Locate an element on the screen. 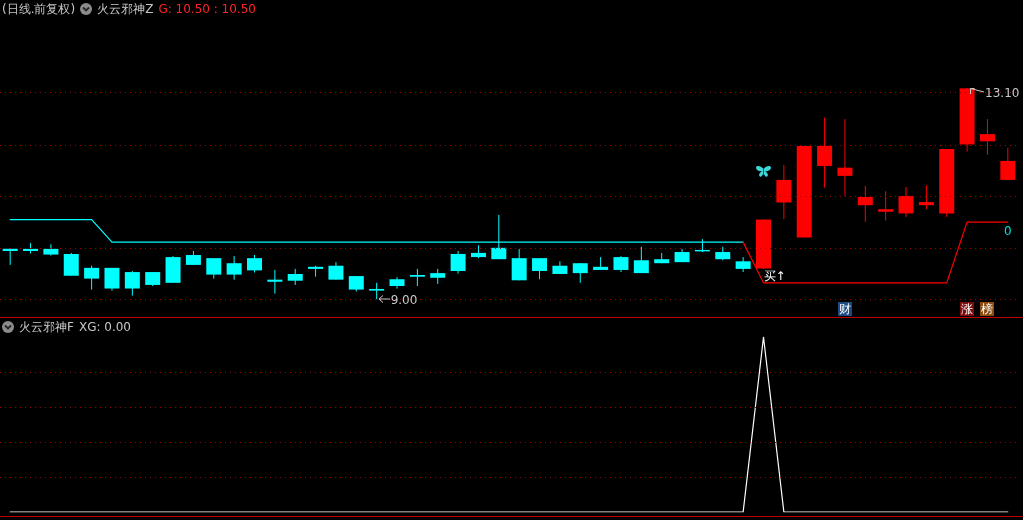  annotation: 9.00 is located at coordinates (404, 299).